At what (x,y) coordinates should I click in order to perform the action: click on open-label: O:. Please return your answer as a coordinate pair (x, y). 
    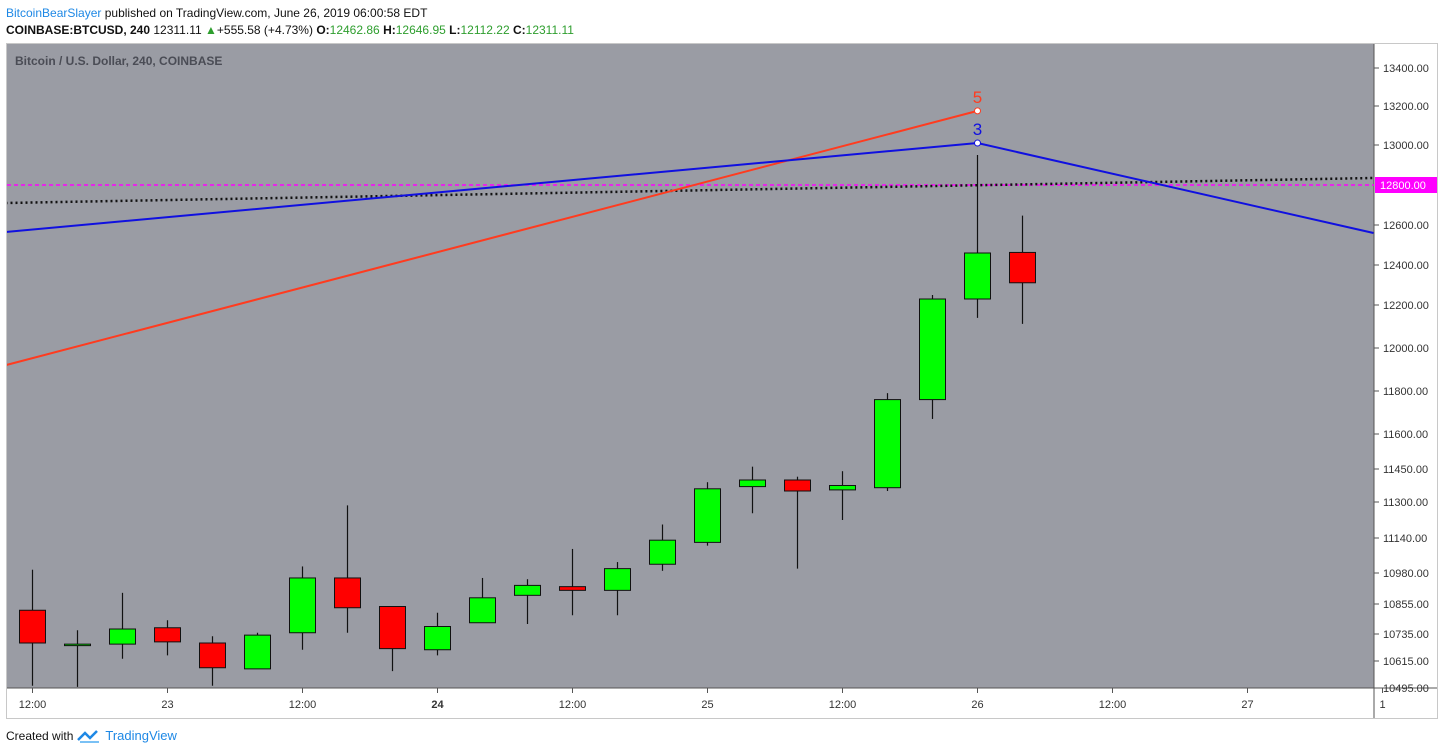
    Looking at the image, I should click on (323, 30).